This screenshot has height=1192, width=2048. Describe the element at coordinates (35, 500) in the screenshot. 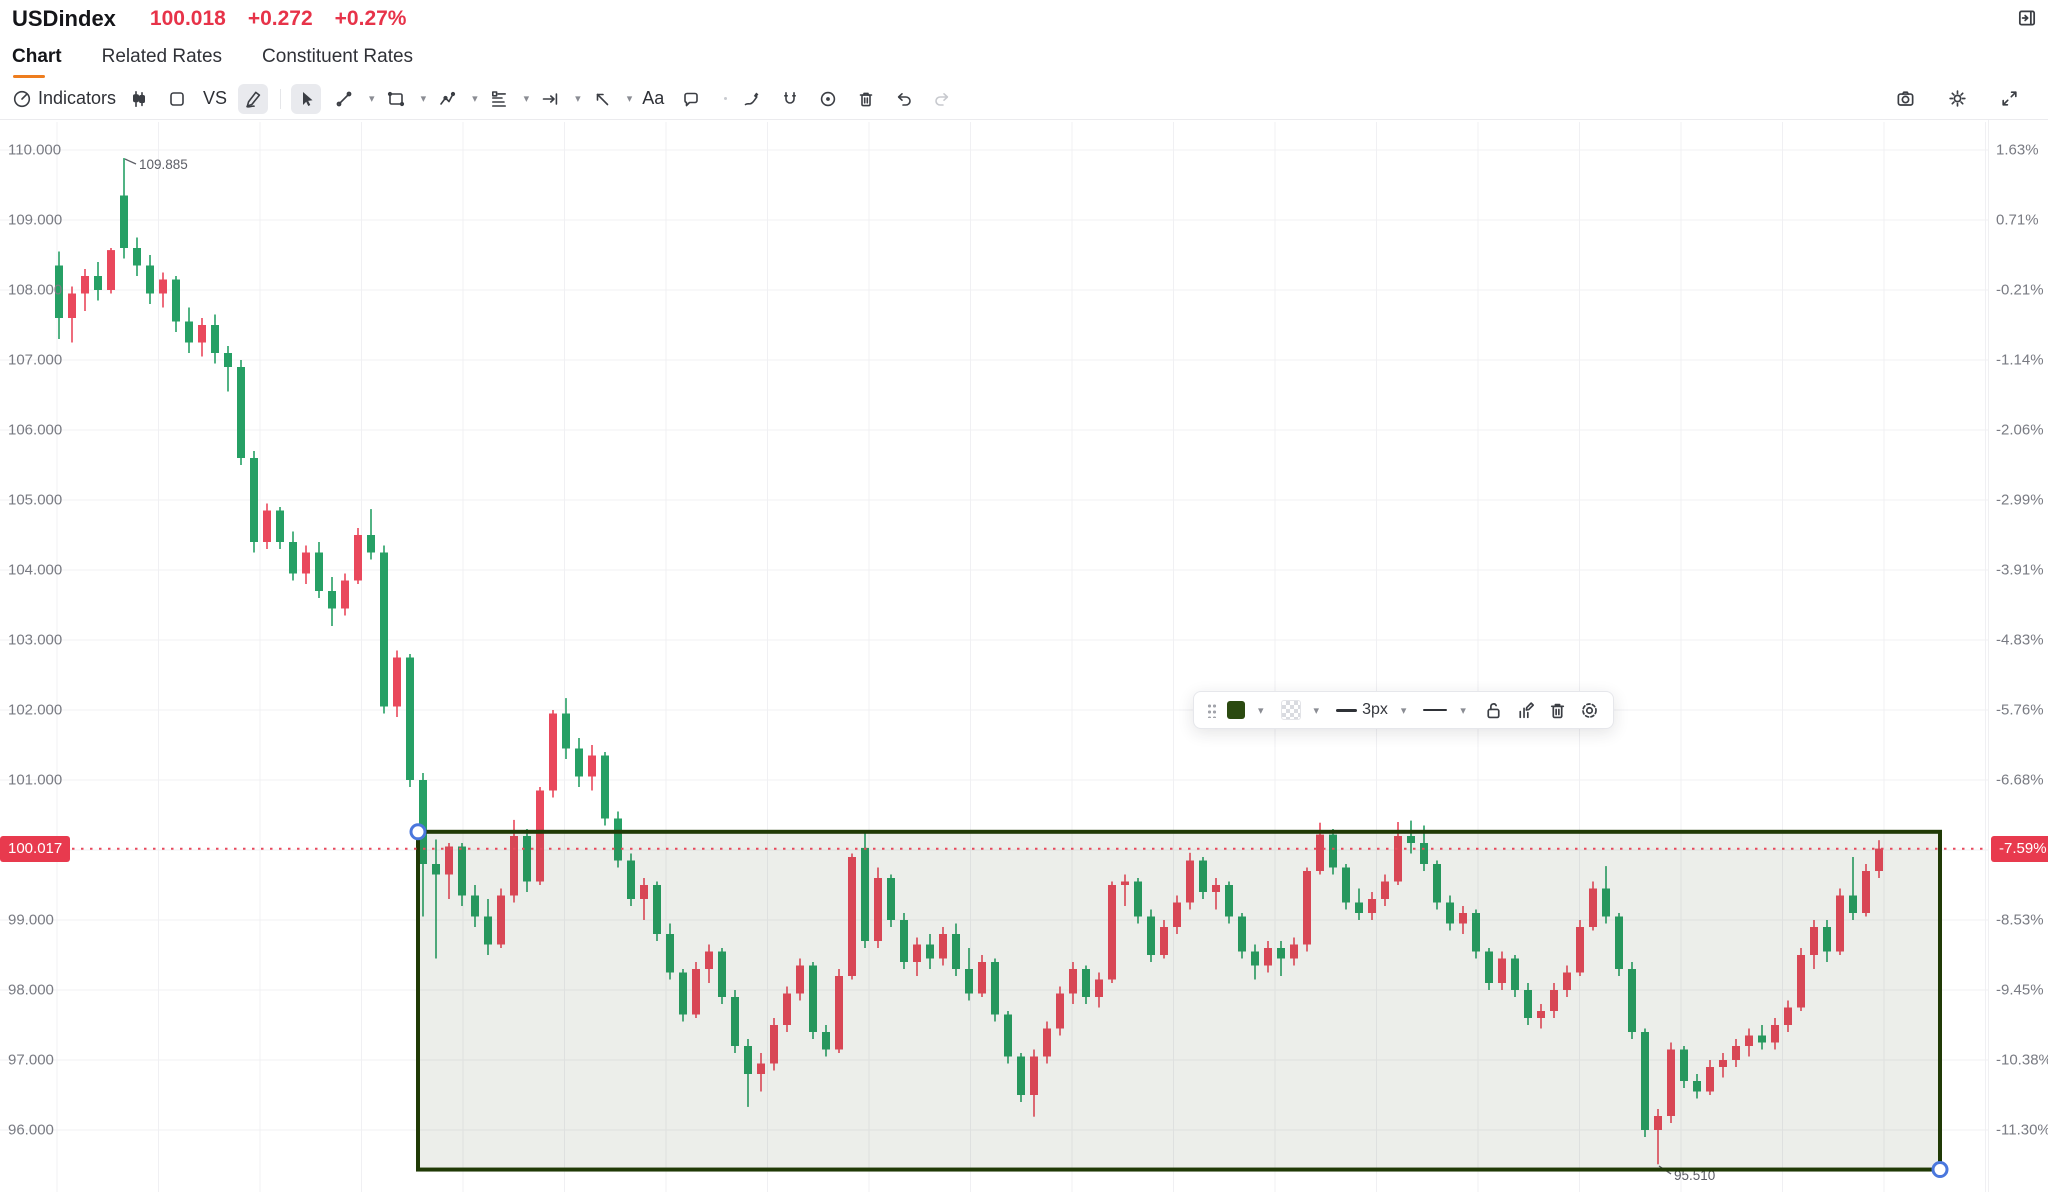

I see `price-tick: 105.000` at that location.